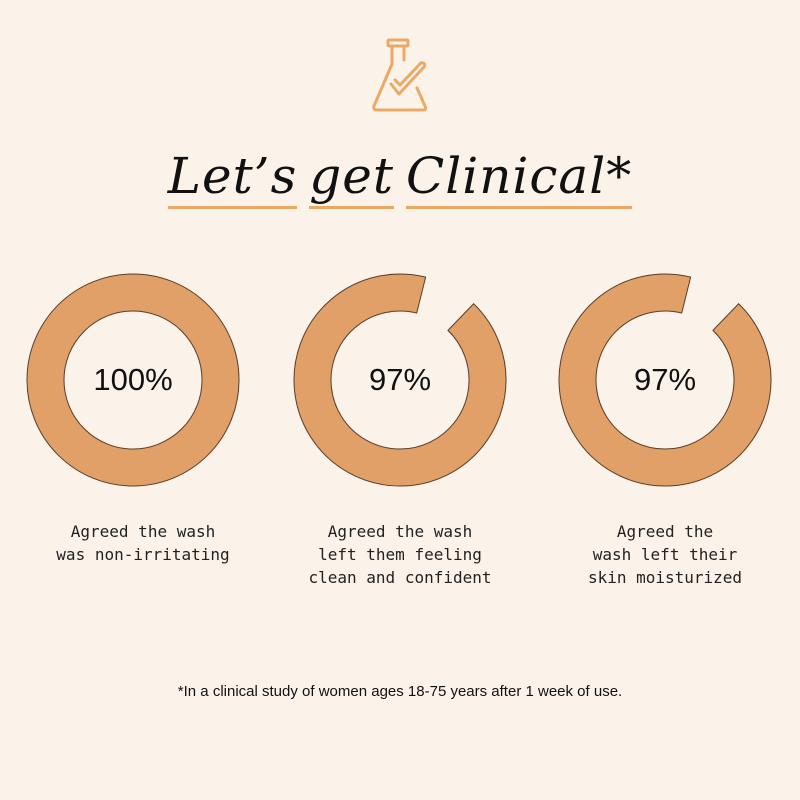 The width and height of the screenshot is (800, 800). Describe the element at coordinates (400, 75) in the screenshot. I see `flask-check-icon` at that location.